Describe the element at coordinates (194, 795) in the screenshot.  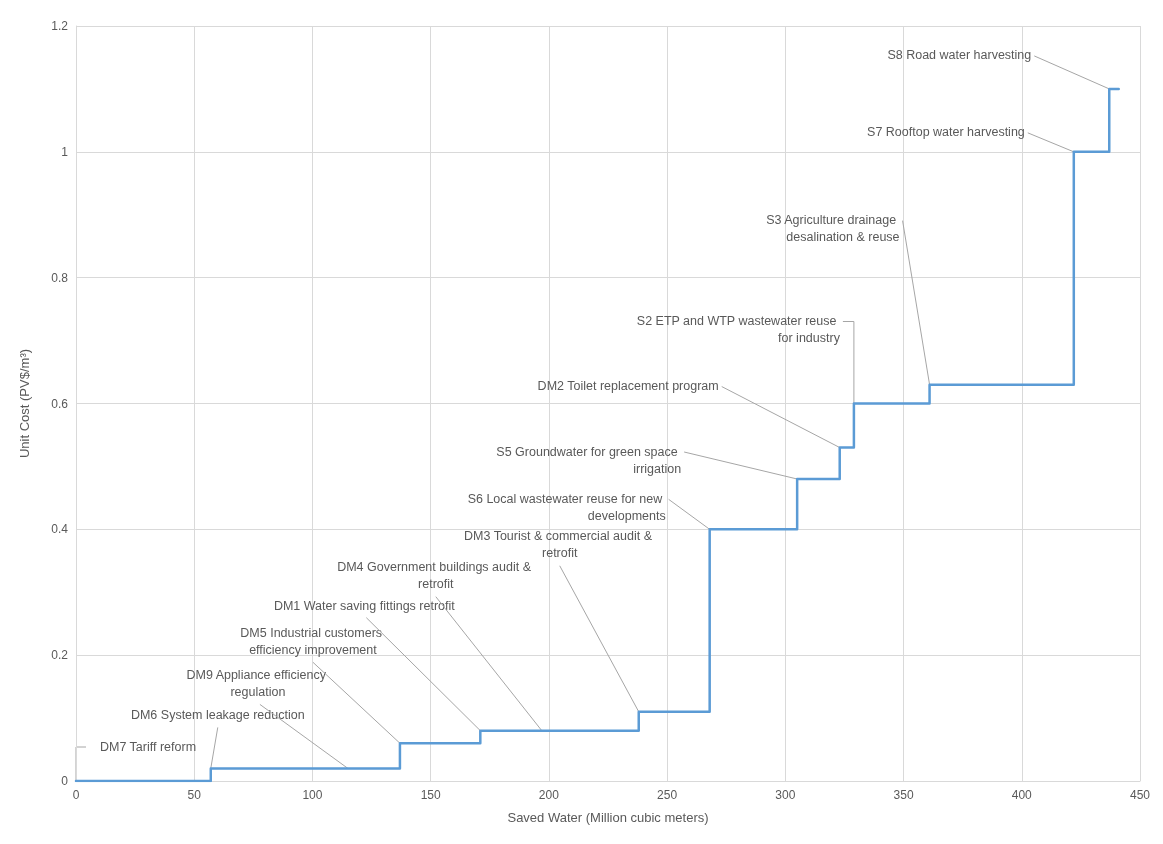
I see `x-tick-label: 50` at that location.